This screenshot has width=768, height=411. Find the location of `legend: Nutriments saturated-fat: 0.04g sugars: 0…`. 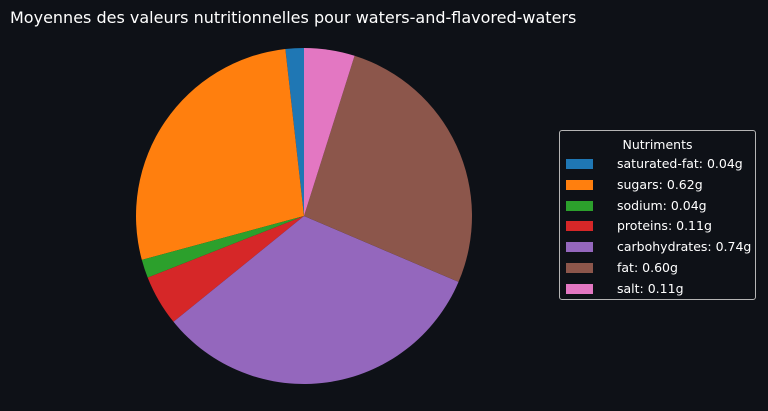

legend: Nutriments saturated-fat: 0.04g sugars: 0… is located at coordinates (657, 215).